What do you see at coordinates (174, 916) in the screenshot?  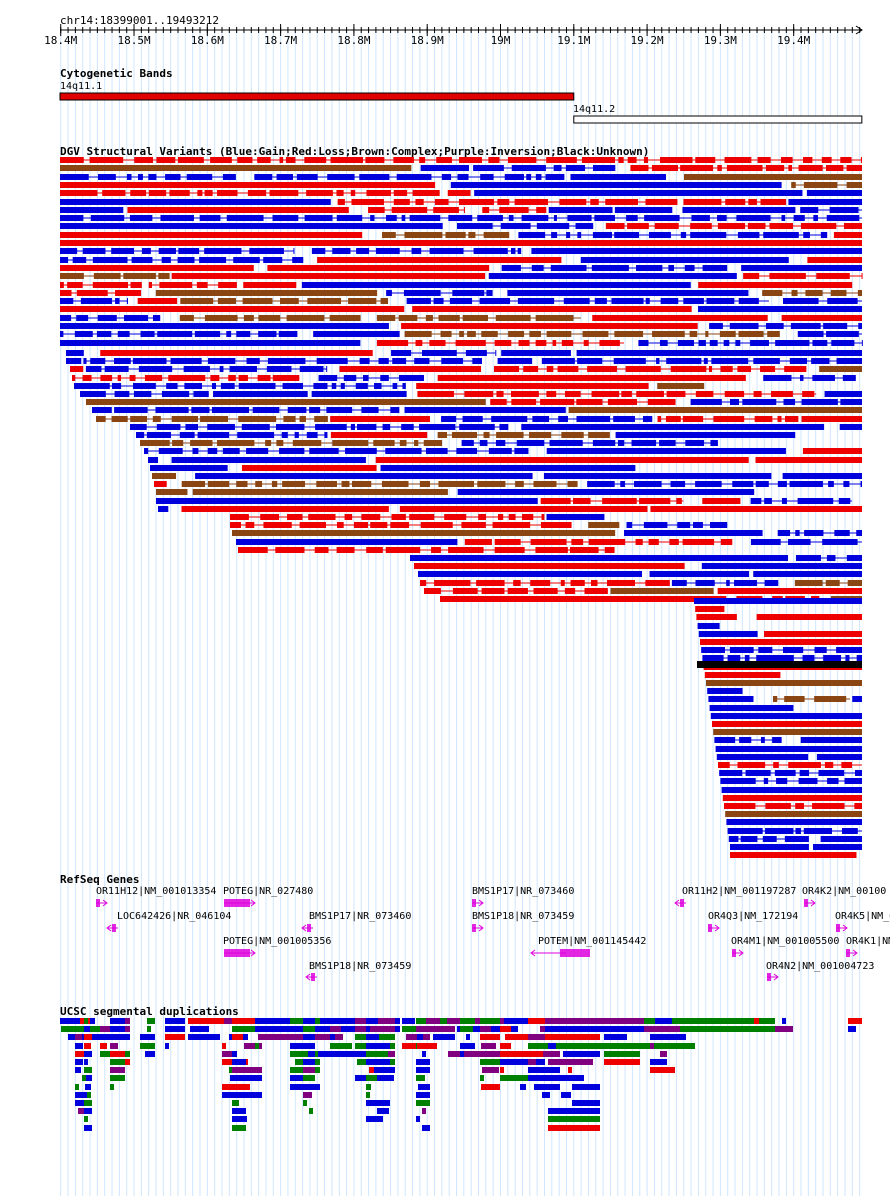 I see `gene-label: LOC642426|NR_046104` at bounding box center [174, 916].